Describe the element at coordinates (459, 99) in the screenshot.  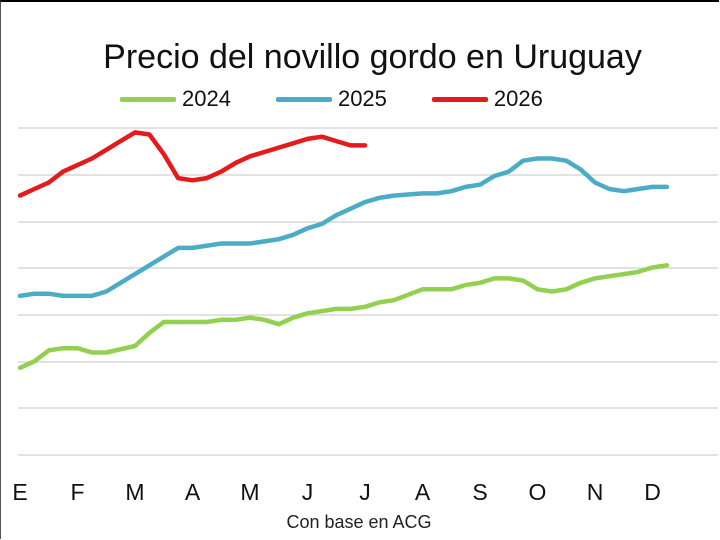
I see `legend-swatch-2026` at that location.